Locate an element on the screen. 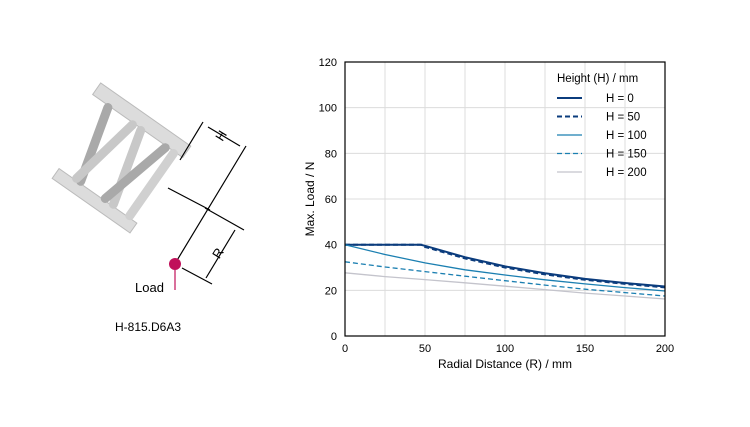 The image size is (750, 427). legend-title: Height (H) / mm is located at coordinates (597, 79).